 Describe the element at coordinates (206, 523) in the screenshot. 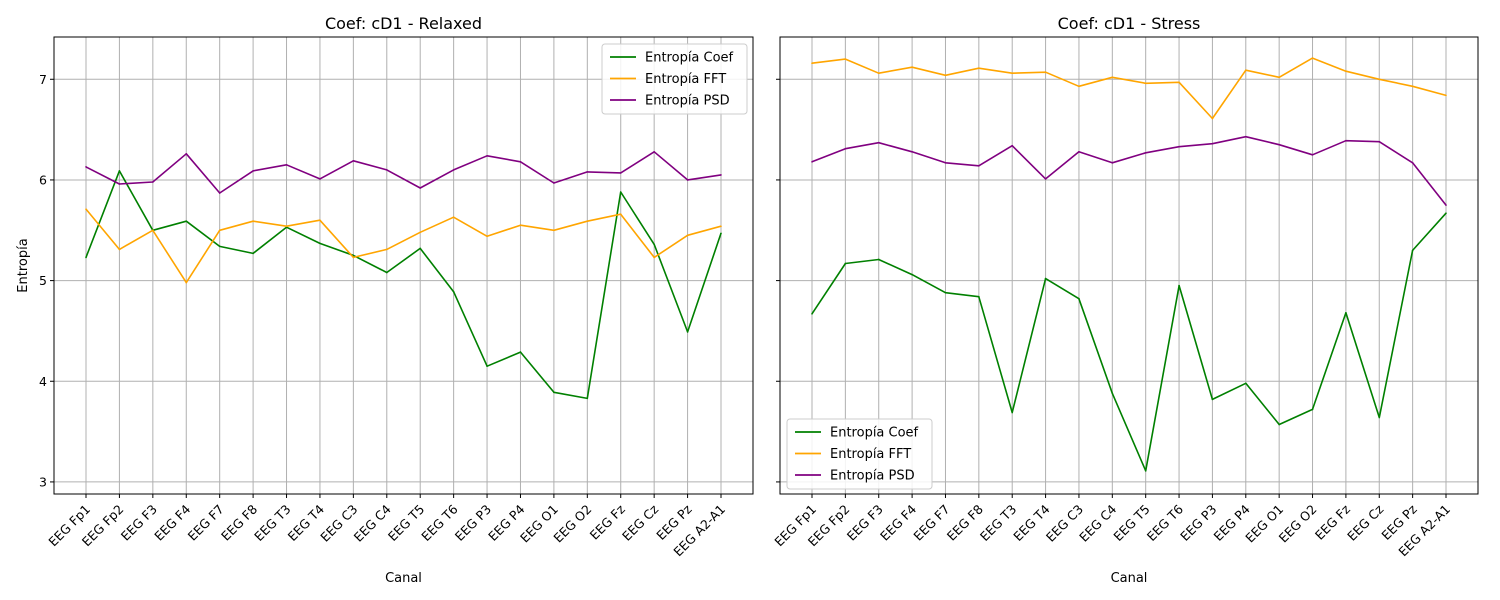

I see `x-tick-label: EEG F7` at that location.